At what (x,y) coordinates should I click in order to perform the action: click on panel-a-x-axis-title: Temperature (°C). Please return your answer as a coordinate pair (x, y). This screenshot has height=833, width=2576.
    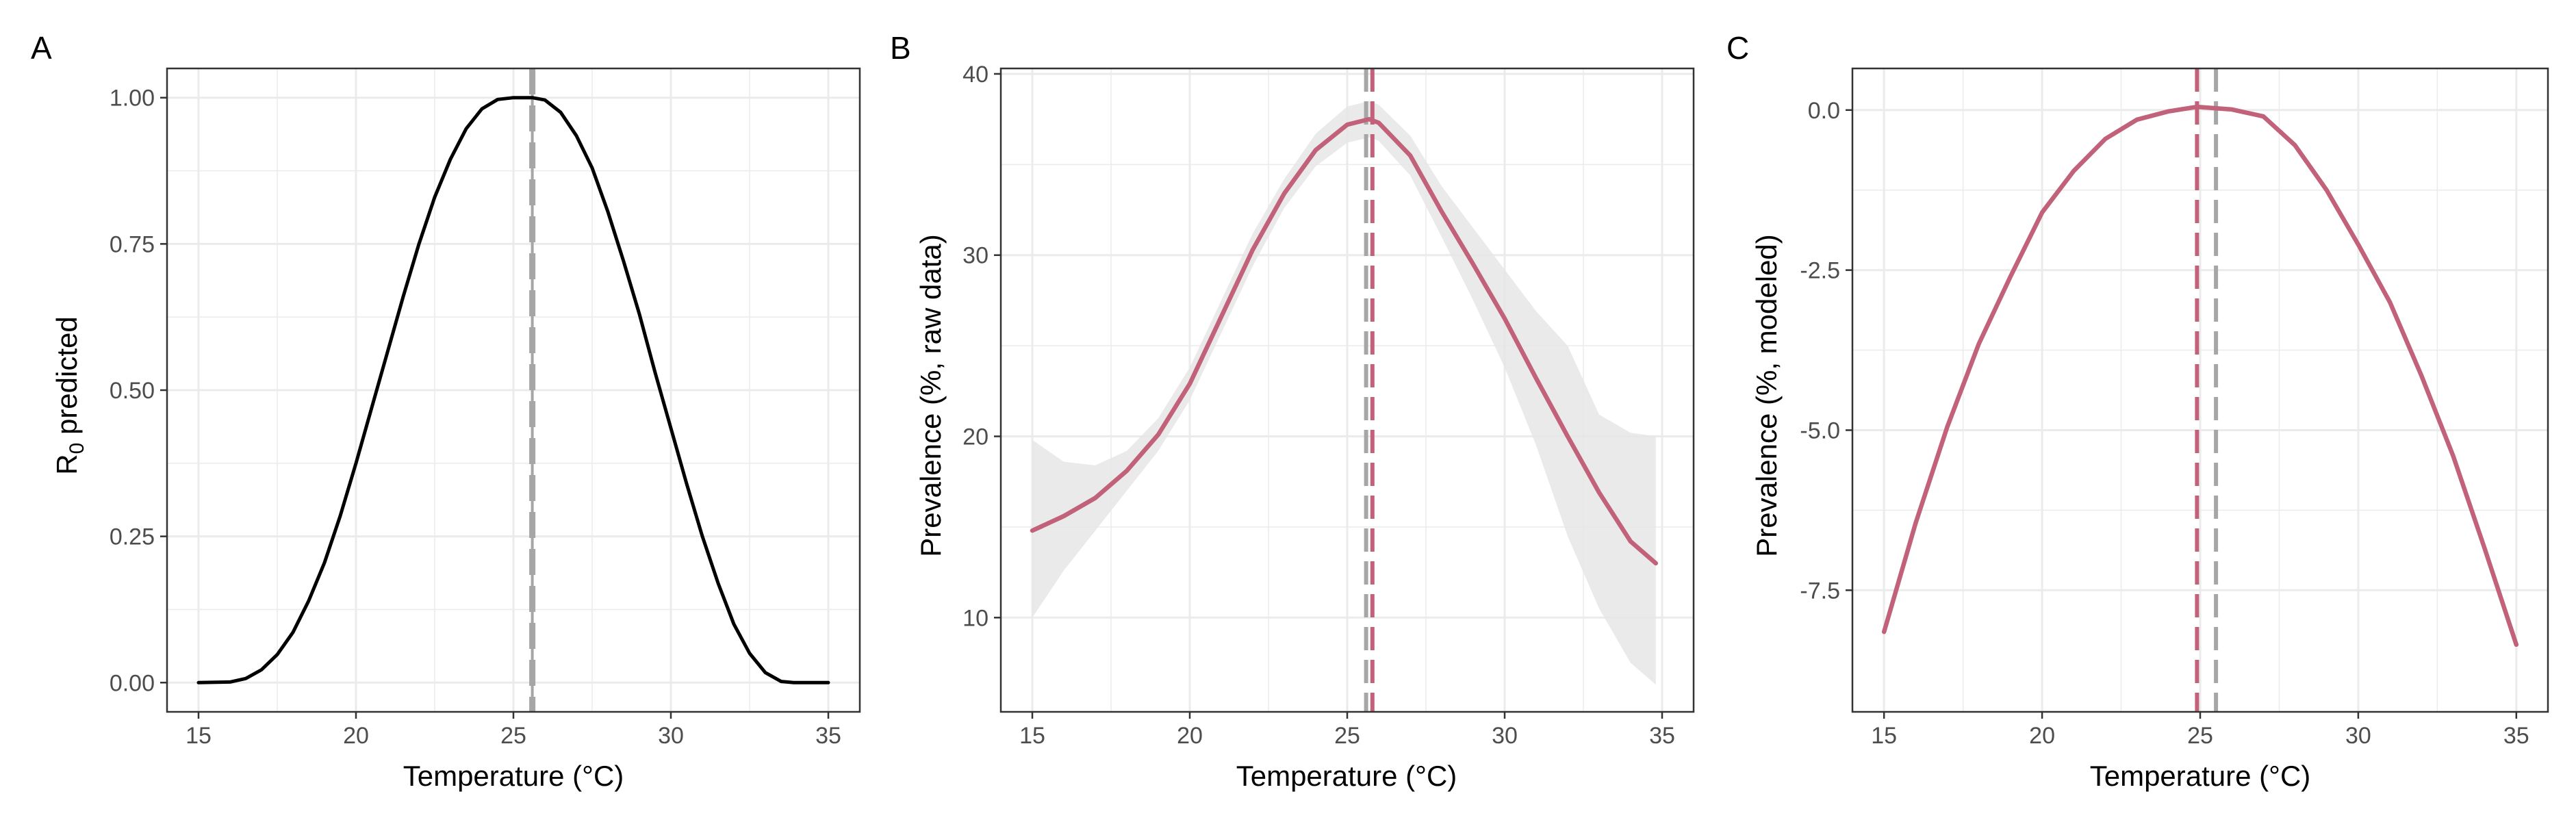
    Looking at the image, I should click on (513, 776).